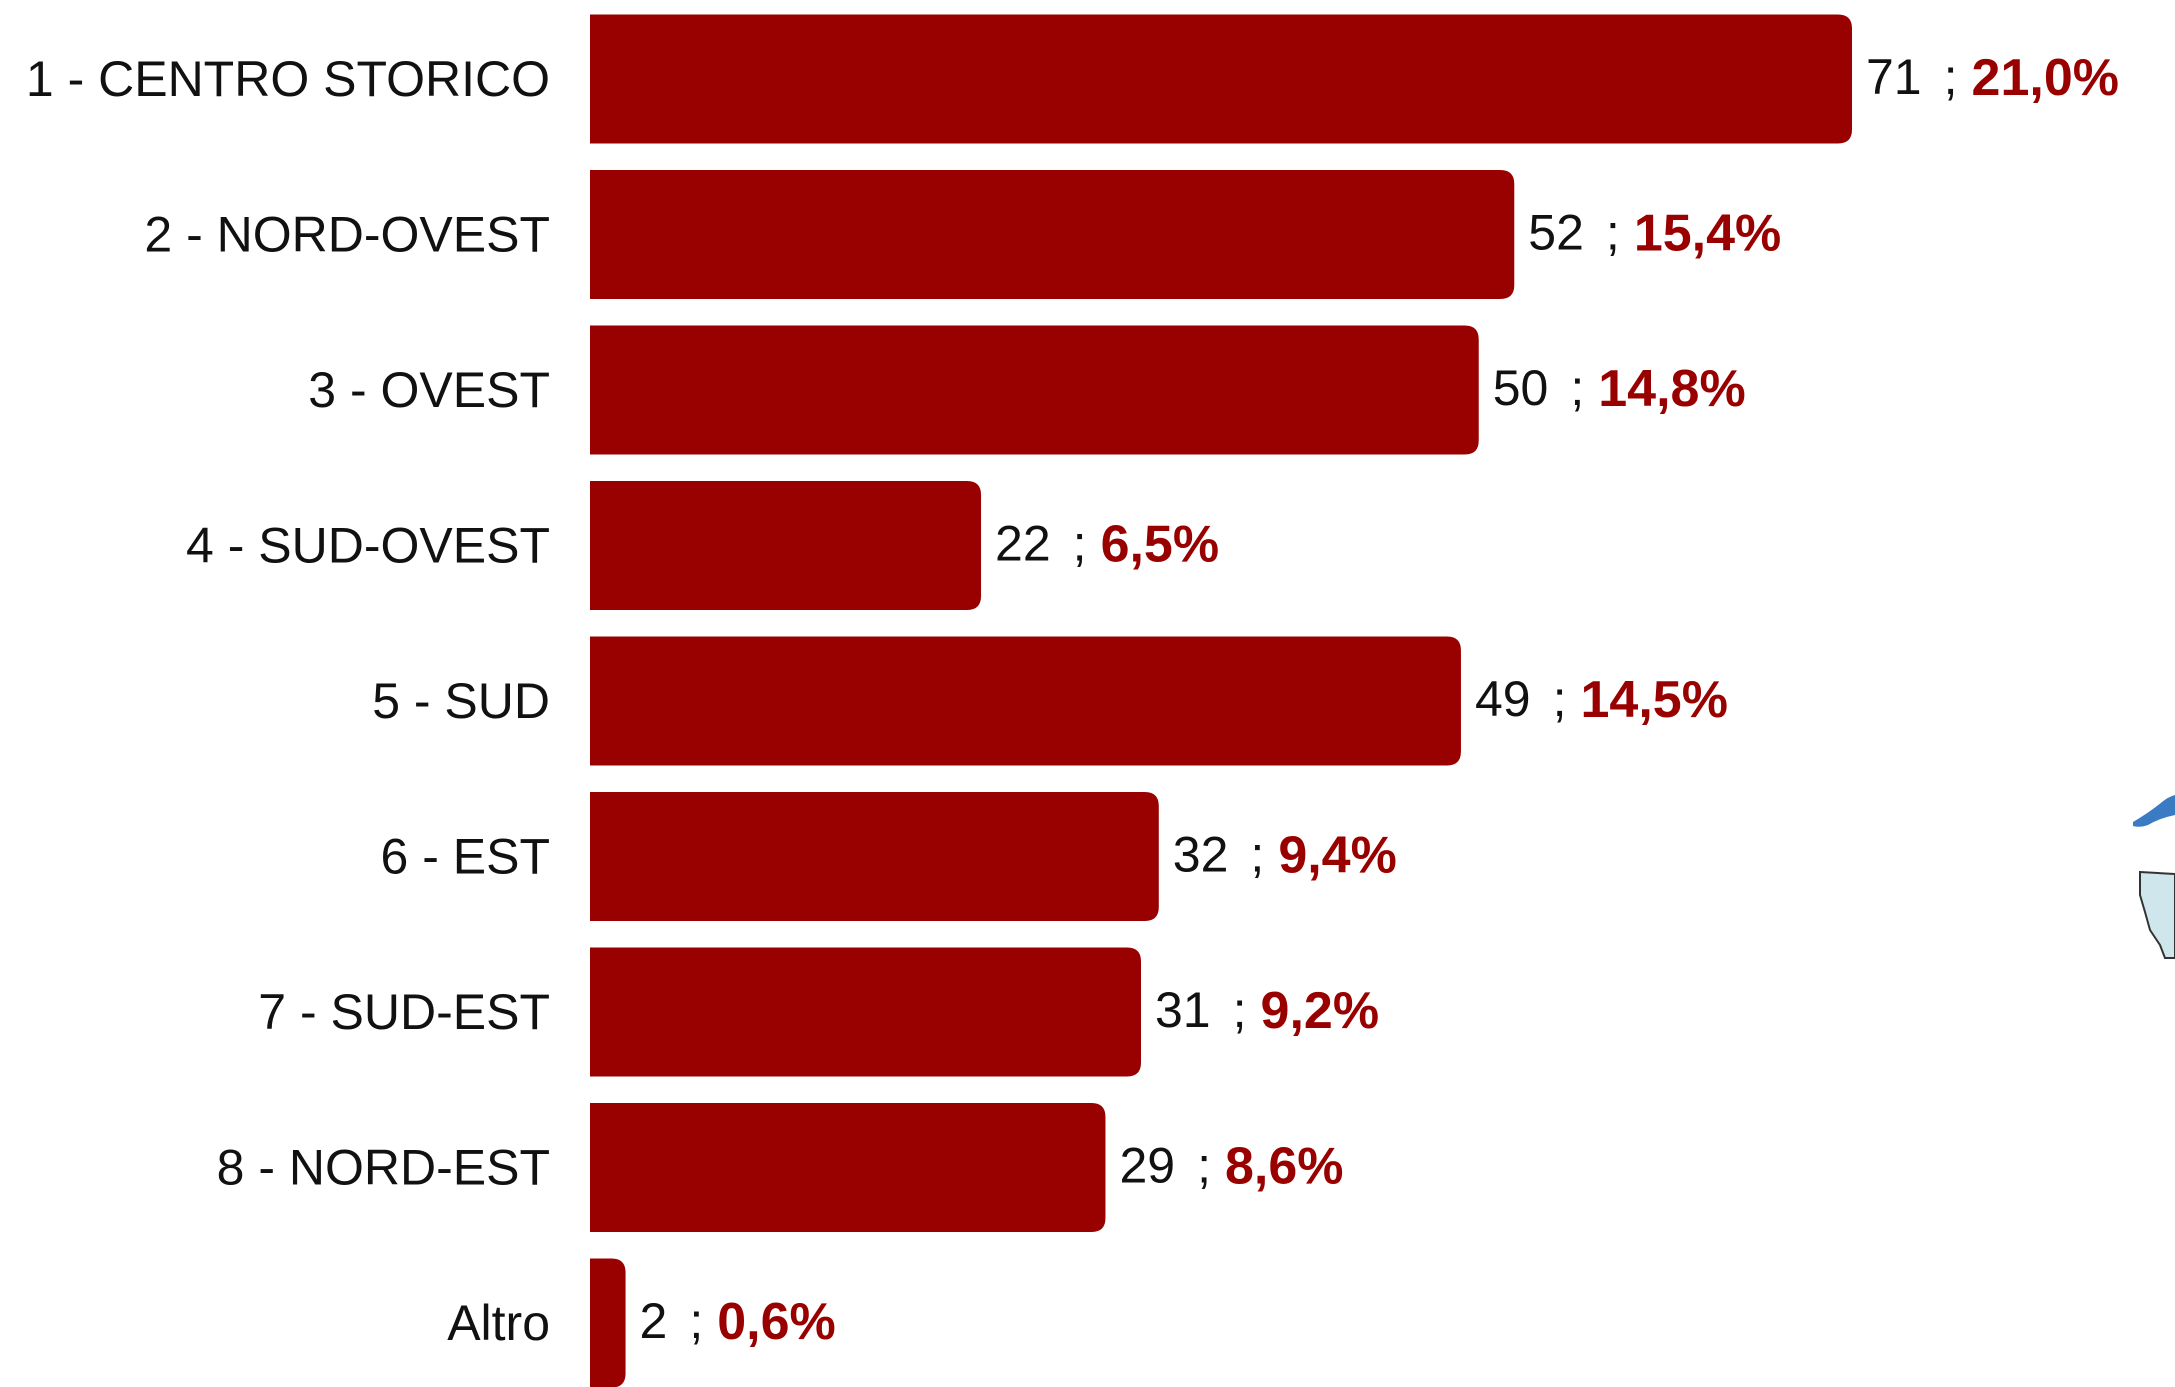 The image size is (2175, 1387). What do you see at coordinates (1284, 1166) in the screenshot?
I see `percent-label: 8,6%` at bounding box center [1284, 1166].